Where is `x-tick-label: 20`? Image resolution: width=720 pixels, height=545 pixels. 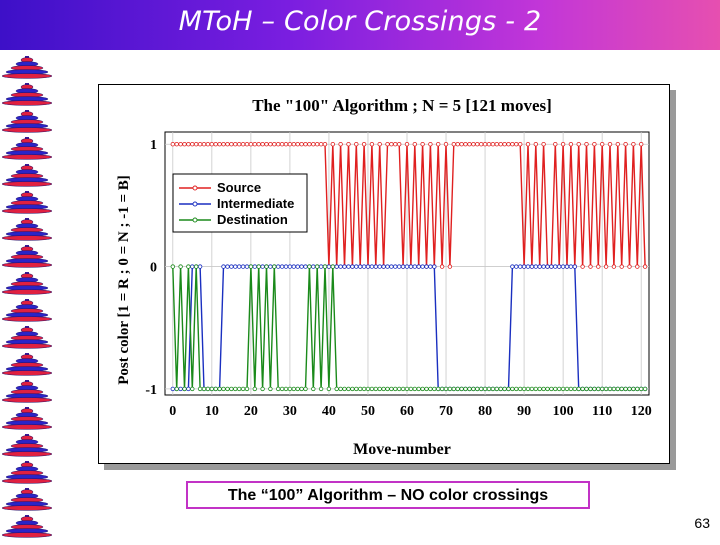 x-tick-label: 20 is located at coordinates (251, 411).